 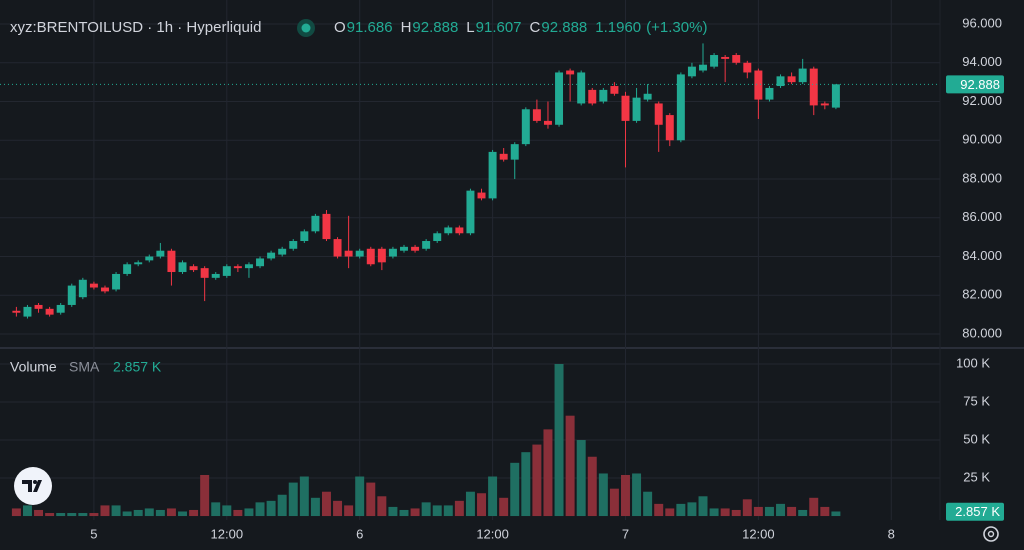 I want to click on y-tick-label: 84.000, so click(x=982, y=255).